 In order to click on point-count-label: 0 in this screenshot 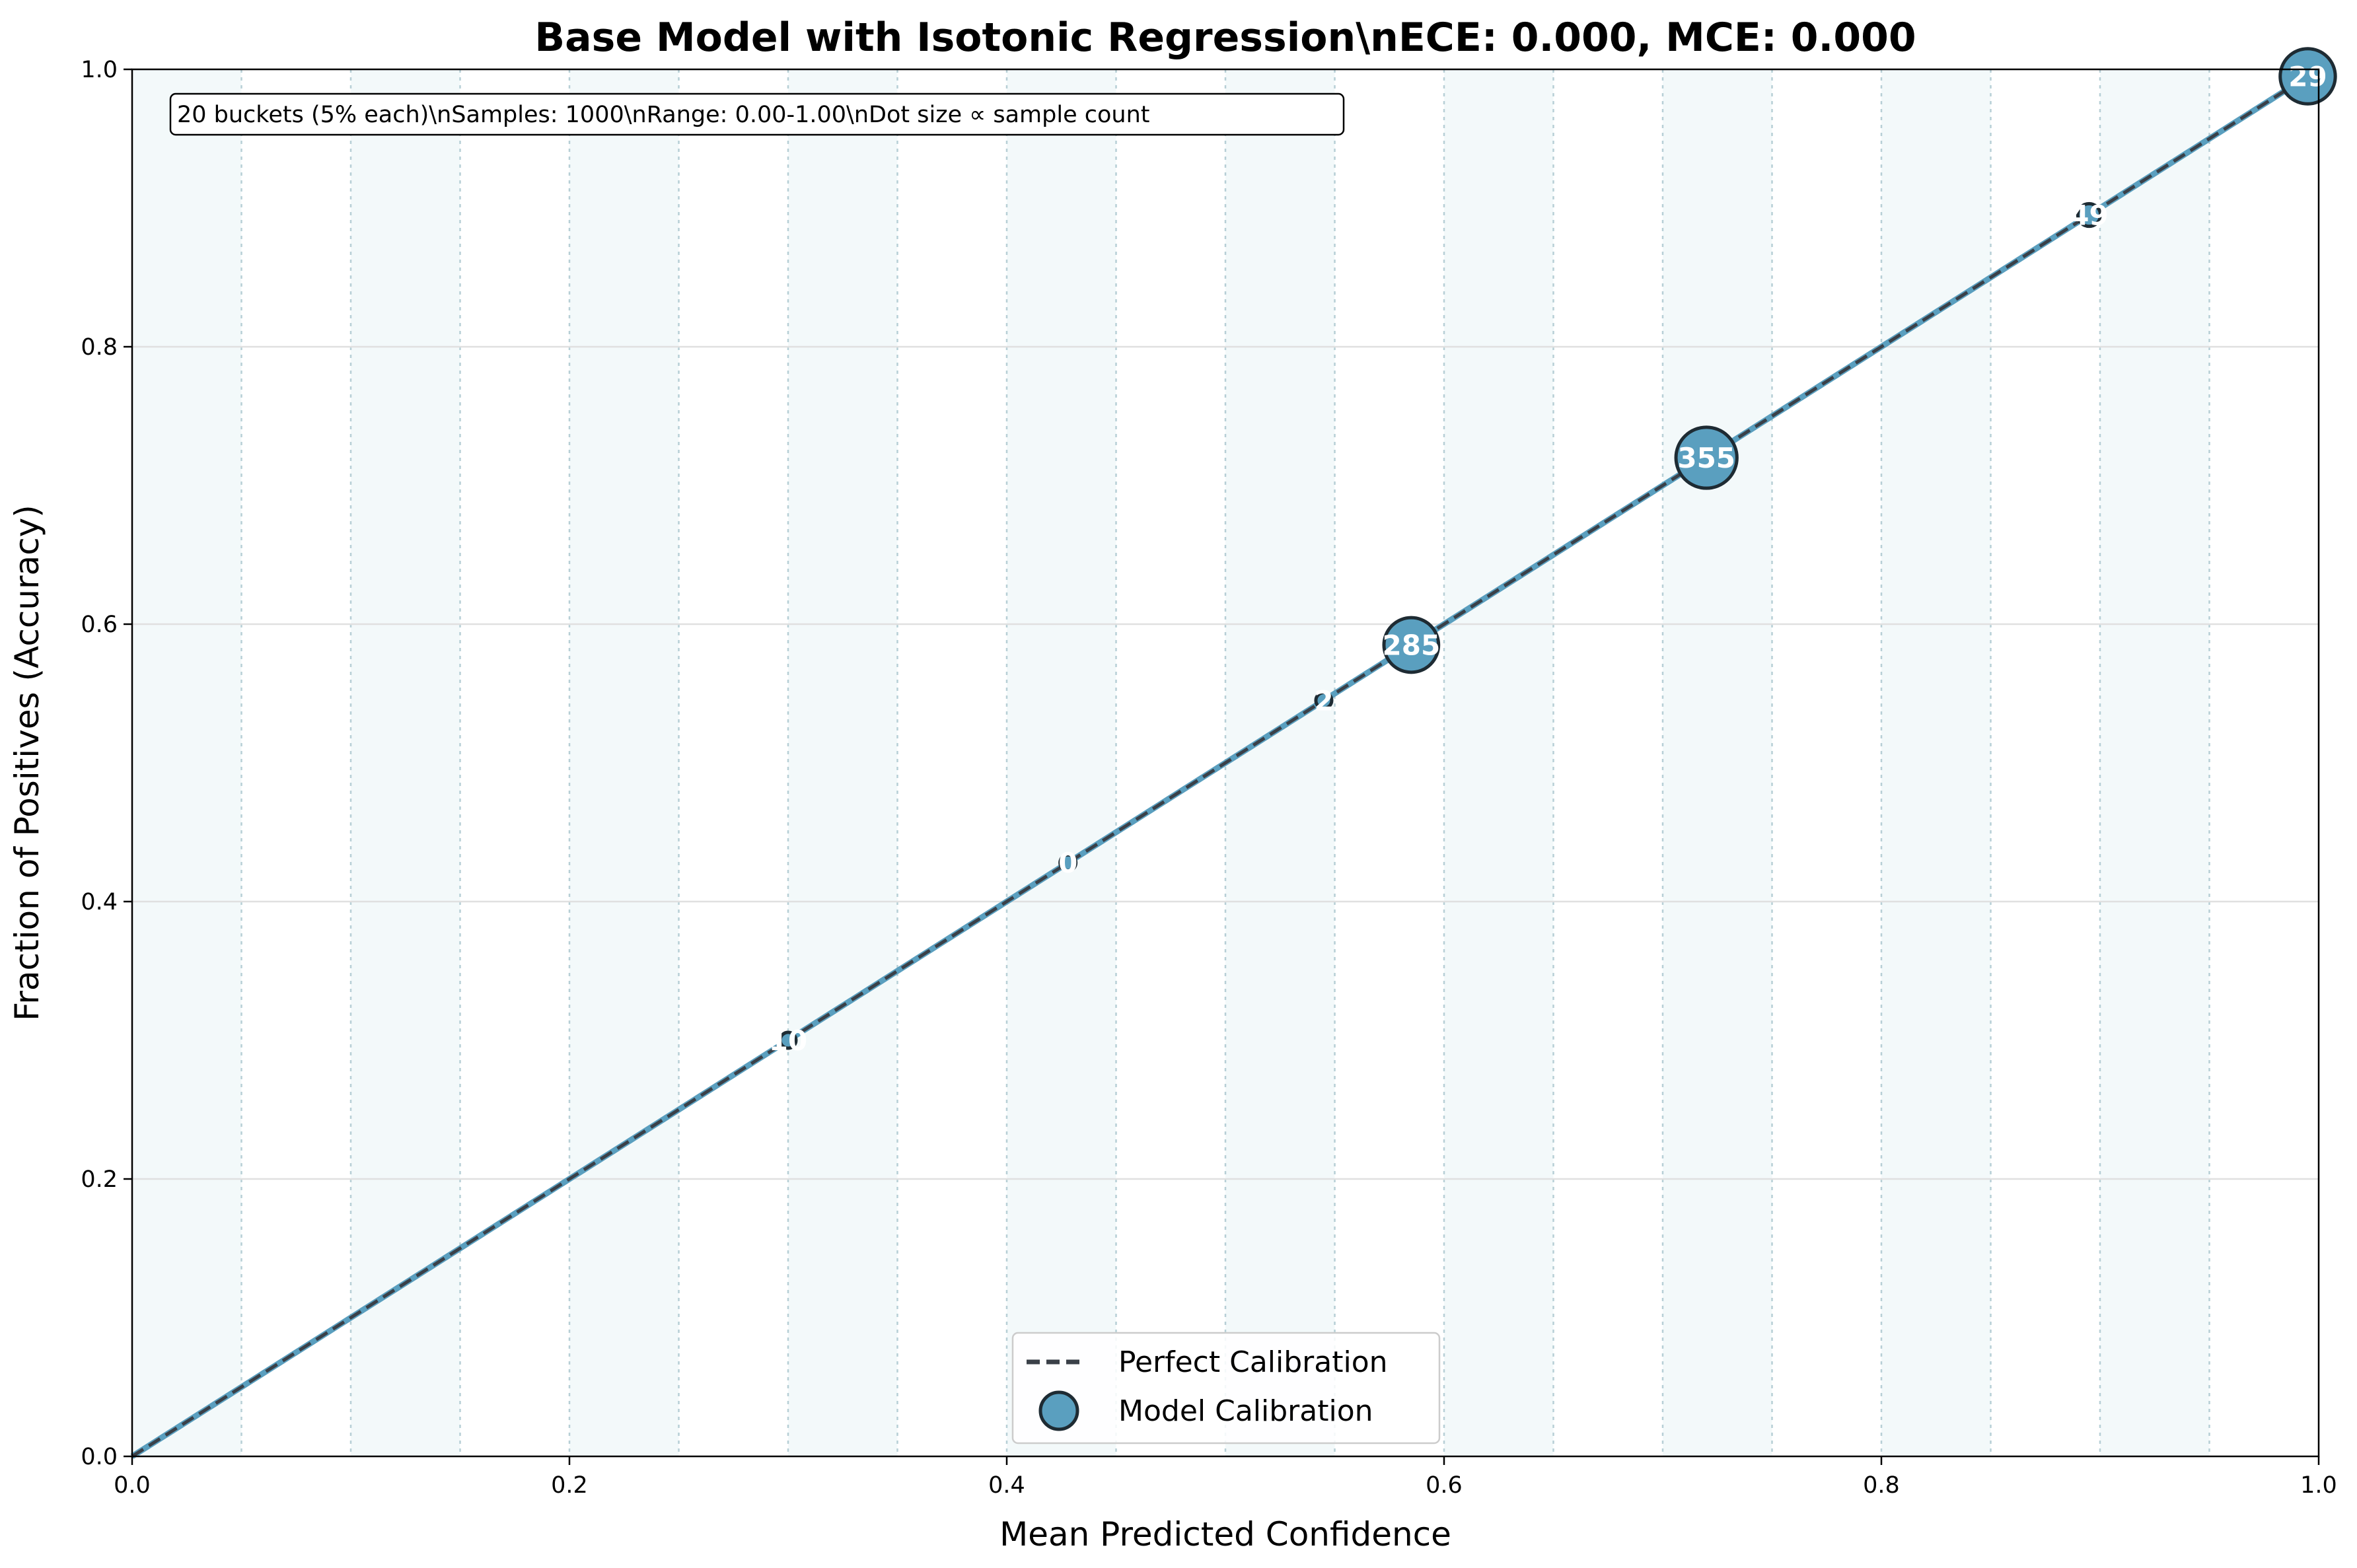, I will do `click(1067, 863)`.